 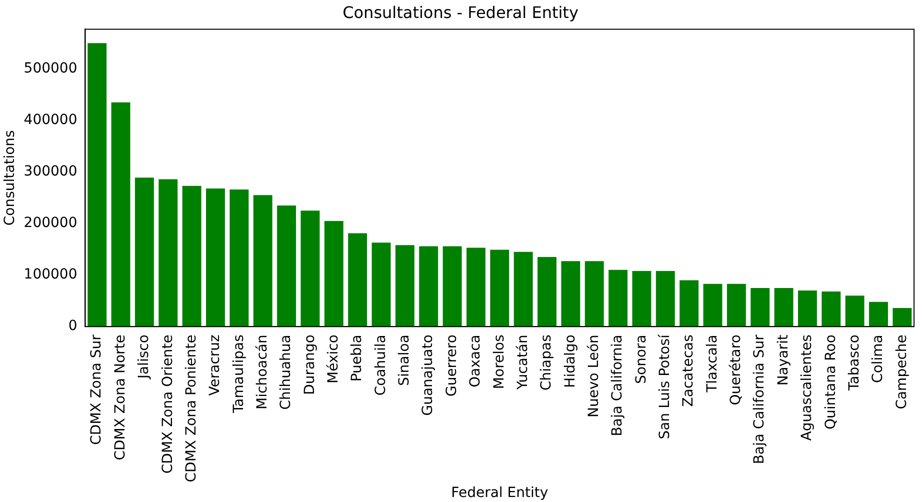 What do you see at coordinates (641, 359) in the screenshot?
I see `x-tick-label: Sonora` at bounding box center [641, 359].